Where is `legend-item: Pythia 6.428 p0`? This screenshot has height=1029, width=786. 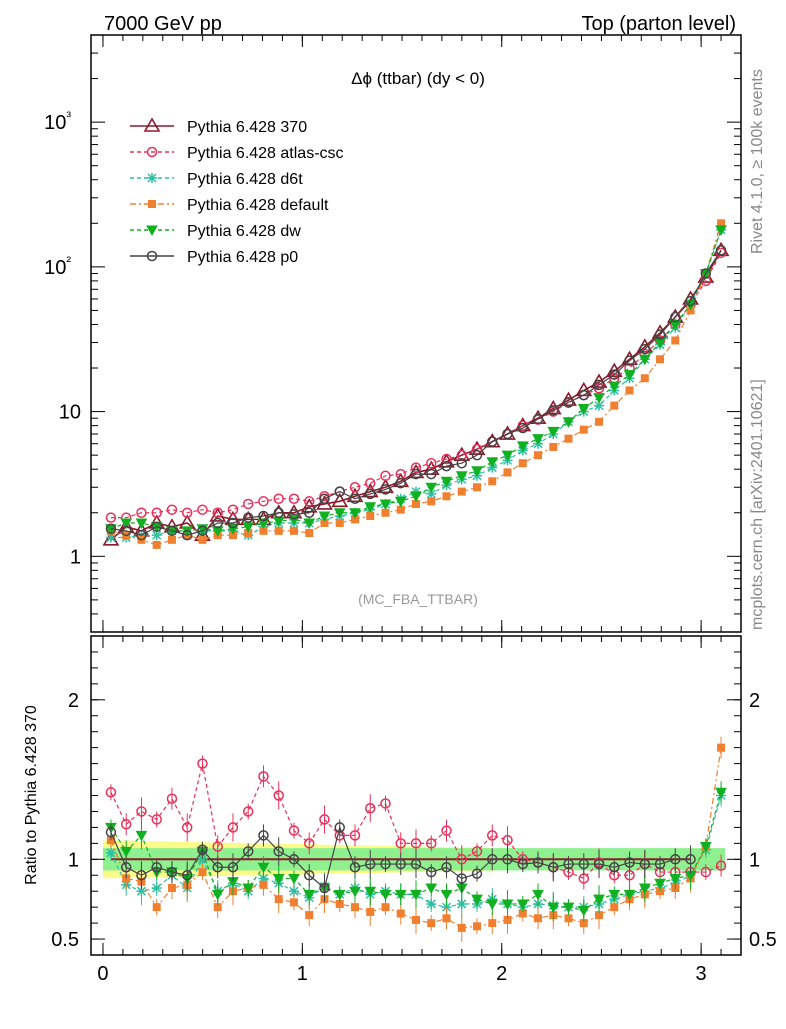
legend-item: Pythia 6.428 p0 is located at coordinates (214, 257).